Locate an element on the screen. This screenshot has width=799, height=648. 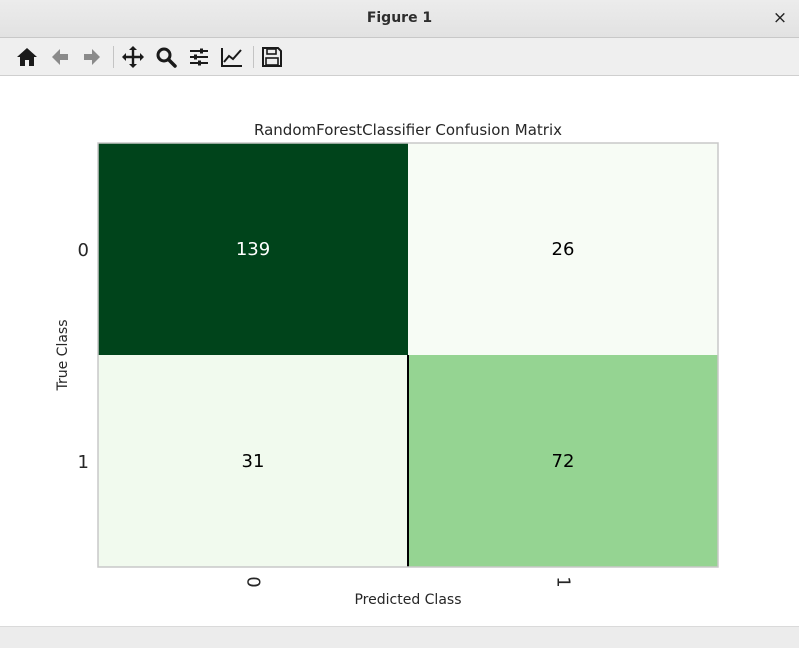
save-button is located at coordinates (272, 57).